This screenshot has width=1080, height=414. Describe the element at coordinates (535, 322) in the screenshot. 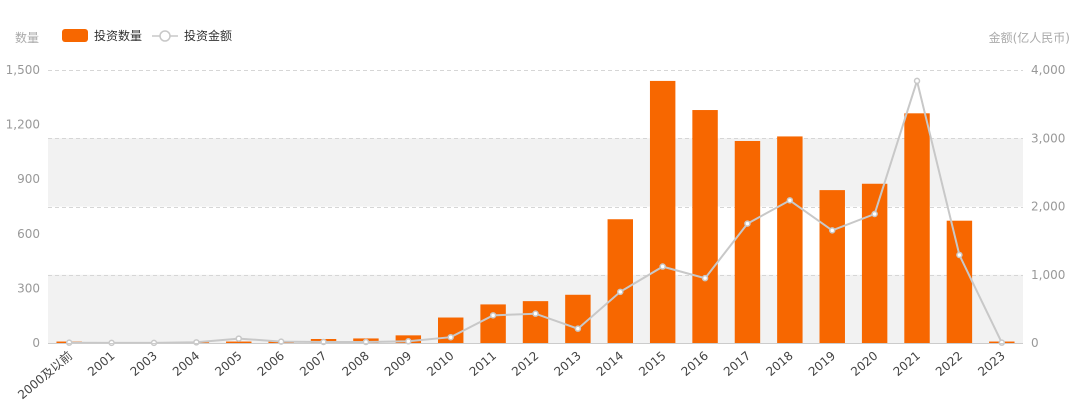

I see `bar-2012` at that location.